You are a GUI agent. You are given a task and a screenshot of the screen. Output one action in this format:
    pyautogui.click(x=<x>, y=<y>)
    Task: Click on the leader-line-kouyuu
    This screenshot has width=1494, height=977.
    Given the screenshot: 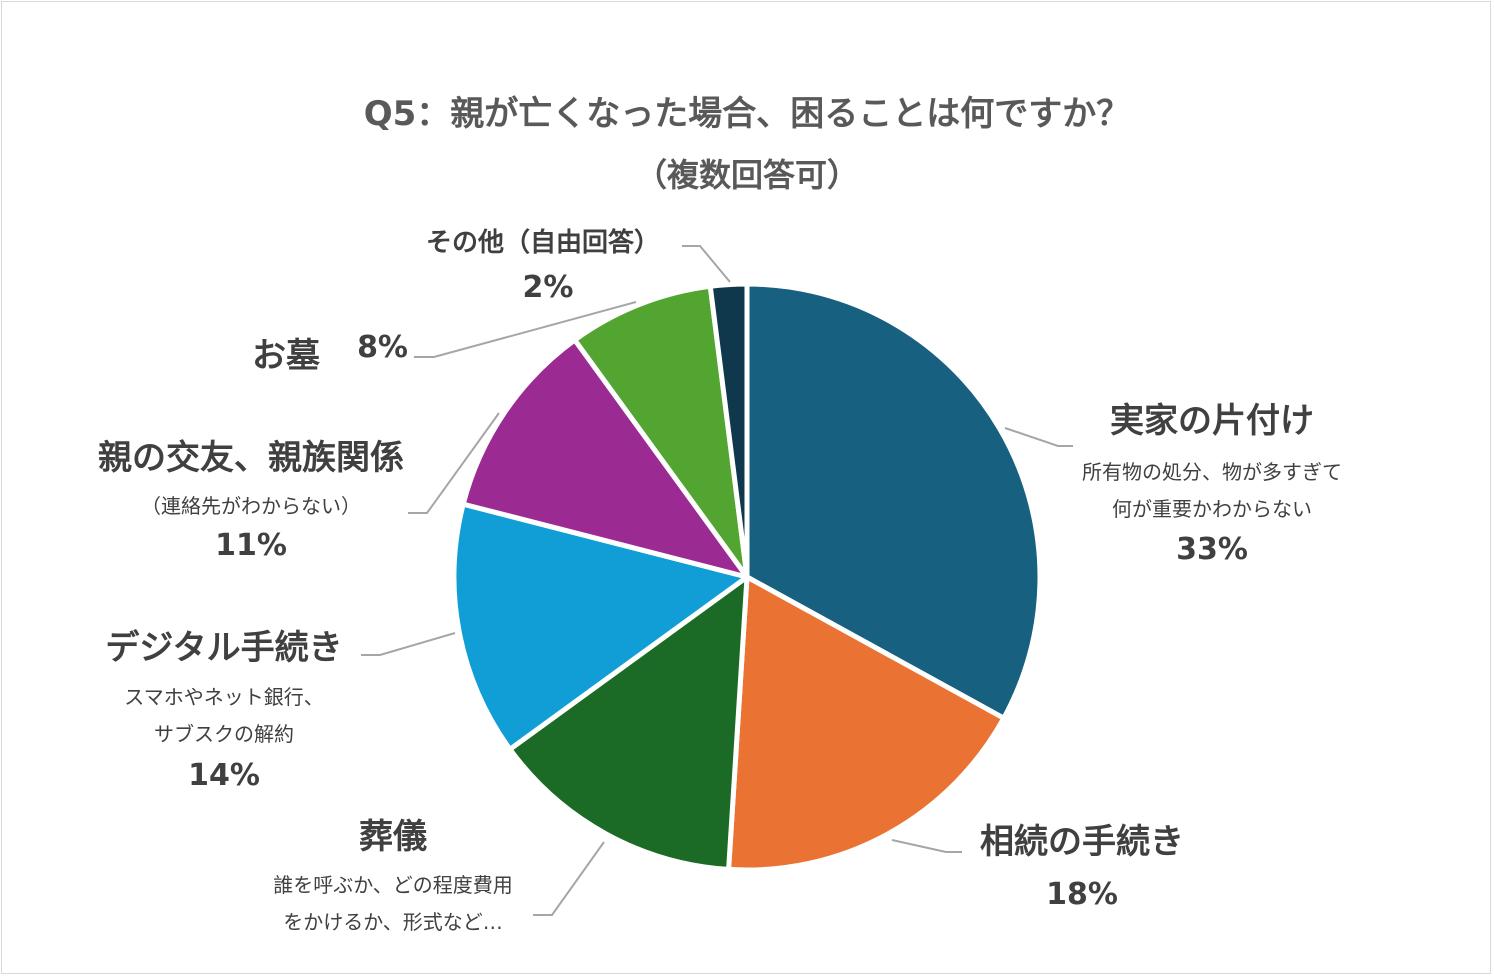 What is the action you would take?
    pyautogui.click(x=454, y=463)
    